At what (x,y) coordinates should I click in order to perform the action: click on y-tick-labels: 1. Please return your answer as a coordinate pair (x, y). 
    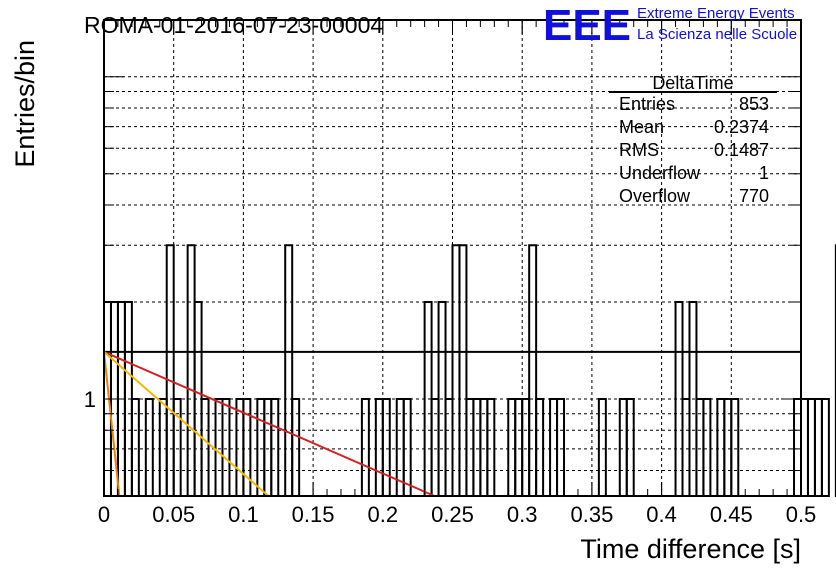
    Looking at the image, I should click on (90, 399).